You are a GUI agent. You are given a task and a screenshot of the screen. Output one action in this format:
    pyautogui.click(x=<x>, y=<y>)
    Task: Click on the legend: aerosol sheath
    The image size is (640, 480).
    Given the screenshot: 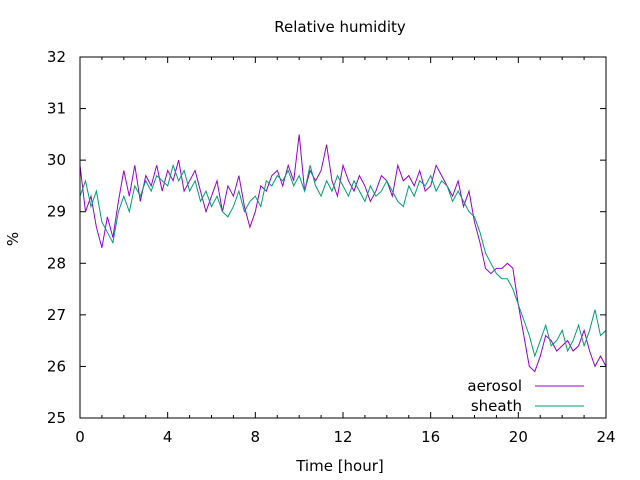 What is the action you would take?
    pyautogui.click(x=525, y=396)
    